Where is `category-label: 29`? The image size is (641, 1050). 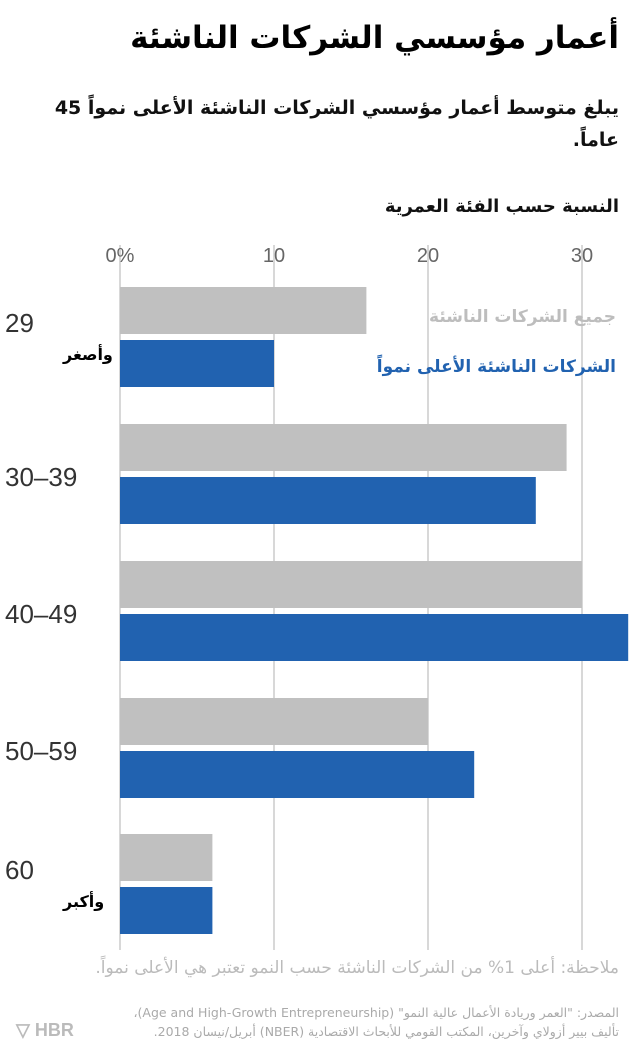 category-label: 29 is located at coordinates (19, 323).